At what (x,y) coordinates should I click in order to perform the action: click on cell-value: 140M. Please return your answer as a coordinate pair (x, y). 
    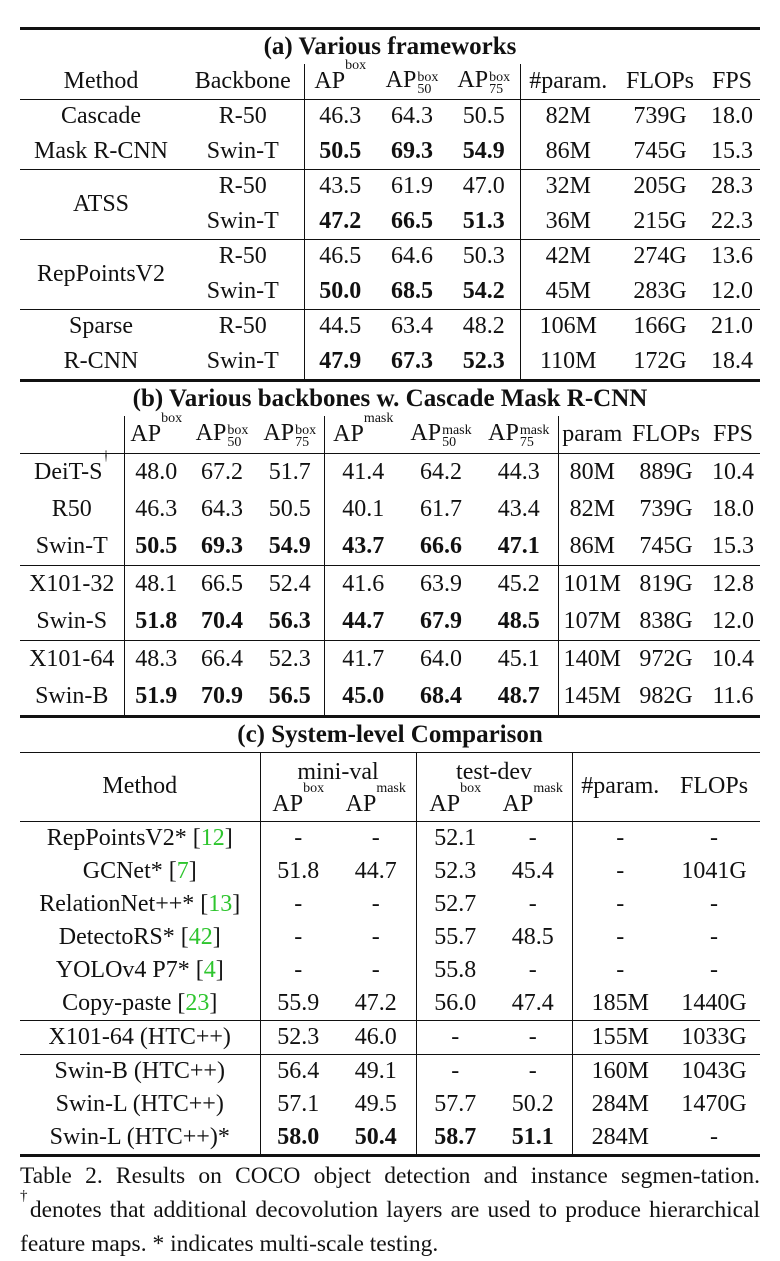
    Looking at the image, I should click on (592, 658).